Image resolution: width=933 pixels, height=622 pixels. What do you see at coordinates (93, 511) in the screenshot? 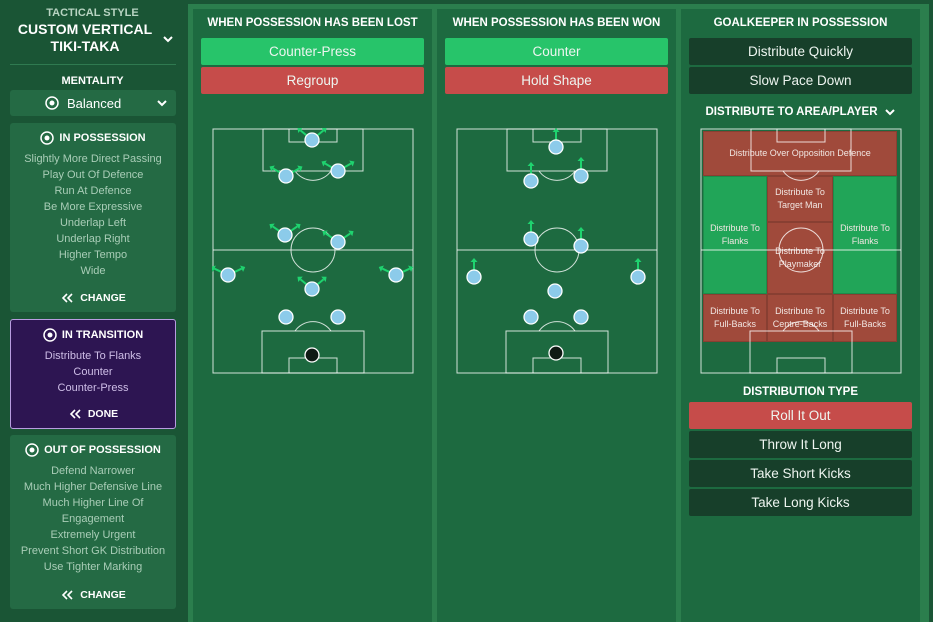
I see `instruction: Much Higher Line Of Engagement` at bounding box center [93, 511].